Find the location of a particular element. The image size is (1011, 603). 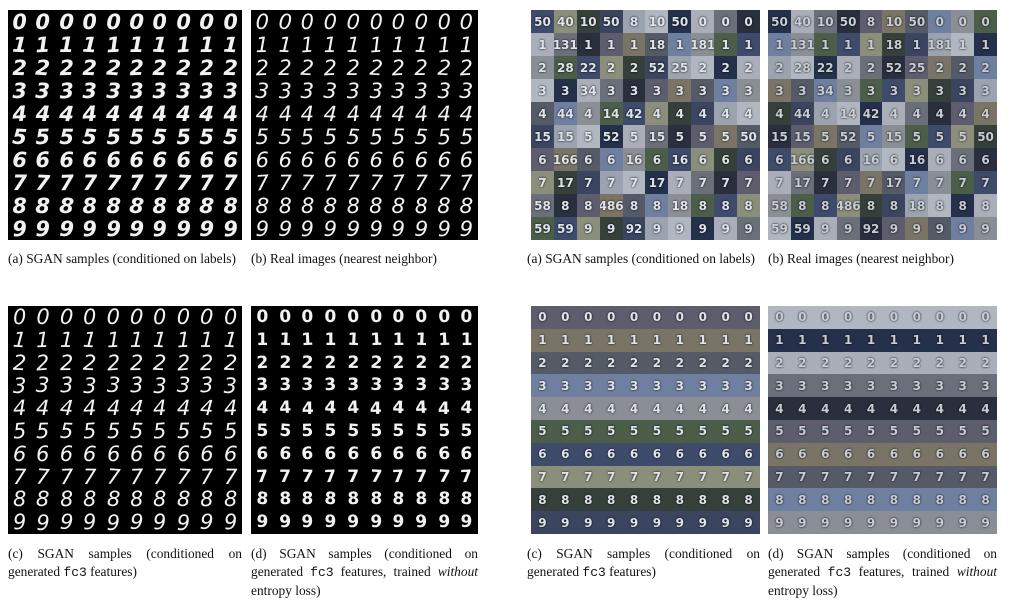

sample-cell: 28 is located at coordinates (802, 67).